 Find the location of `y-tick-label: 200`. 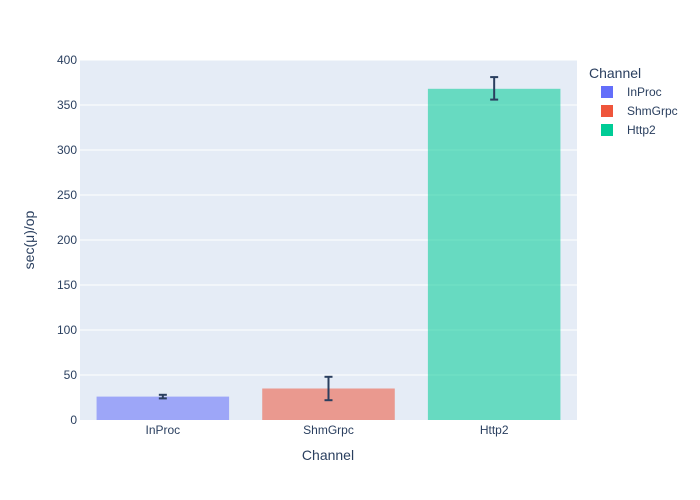

y-tick-label: 200 is located at coordinates (67, 240).